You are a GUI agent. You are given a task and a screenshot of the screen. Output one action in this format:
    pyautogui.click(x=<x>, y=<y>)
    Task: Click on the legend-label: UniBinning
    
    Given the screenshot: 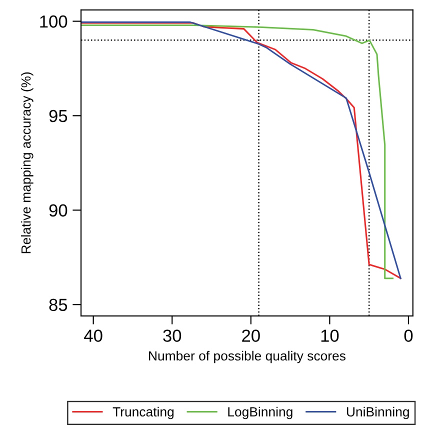 What is the action you would take?
    pyautogui.click(x=377, y=413)
    